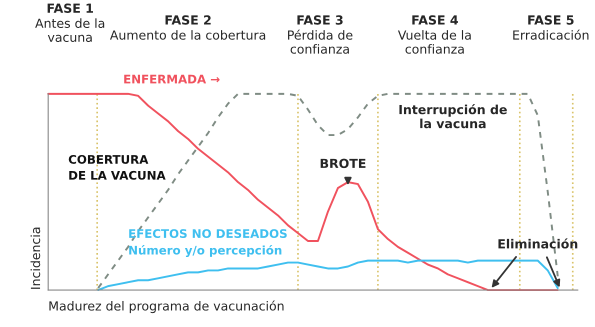 This screenshot has width=595, height=327. I want to click on series-label: COBERTURA DE LA VACUNA, so click(117, 167).